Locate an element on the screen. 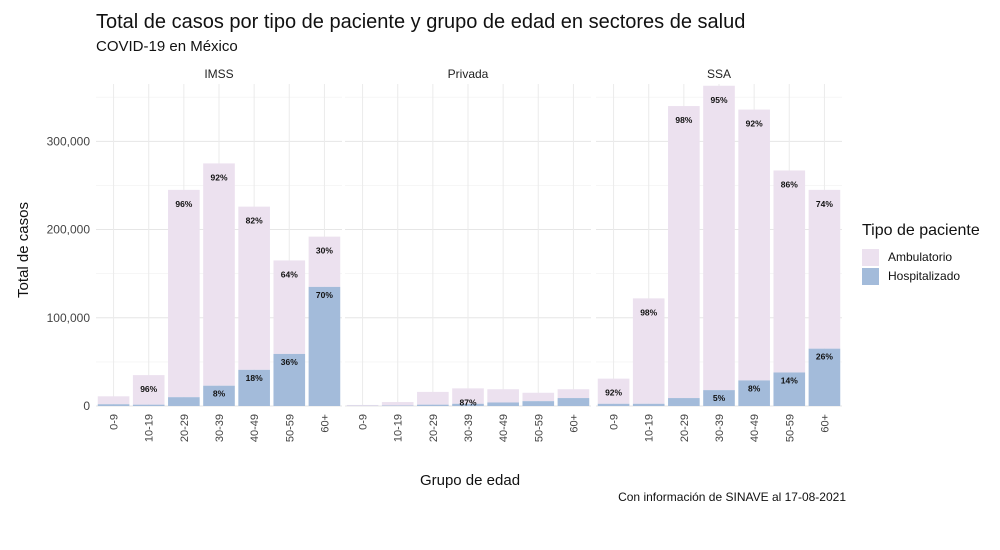  data-label-ambulatorio: 82% is located at coordinates (254, 221).